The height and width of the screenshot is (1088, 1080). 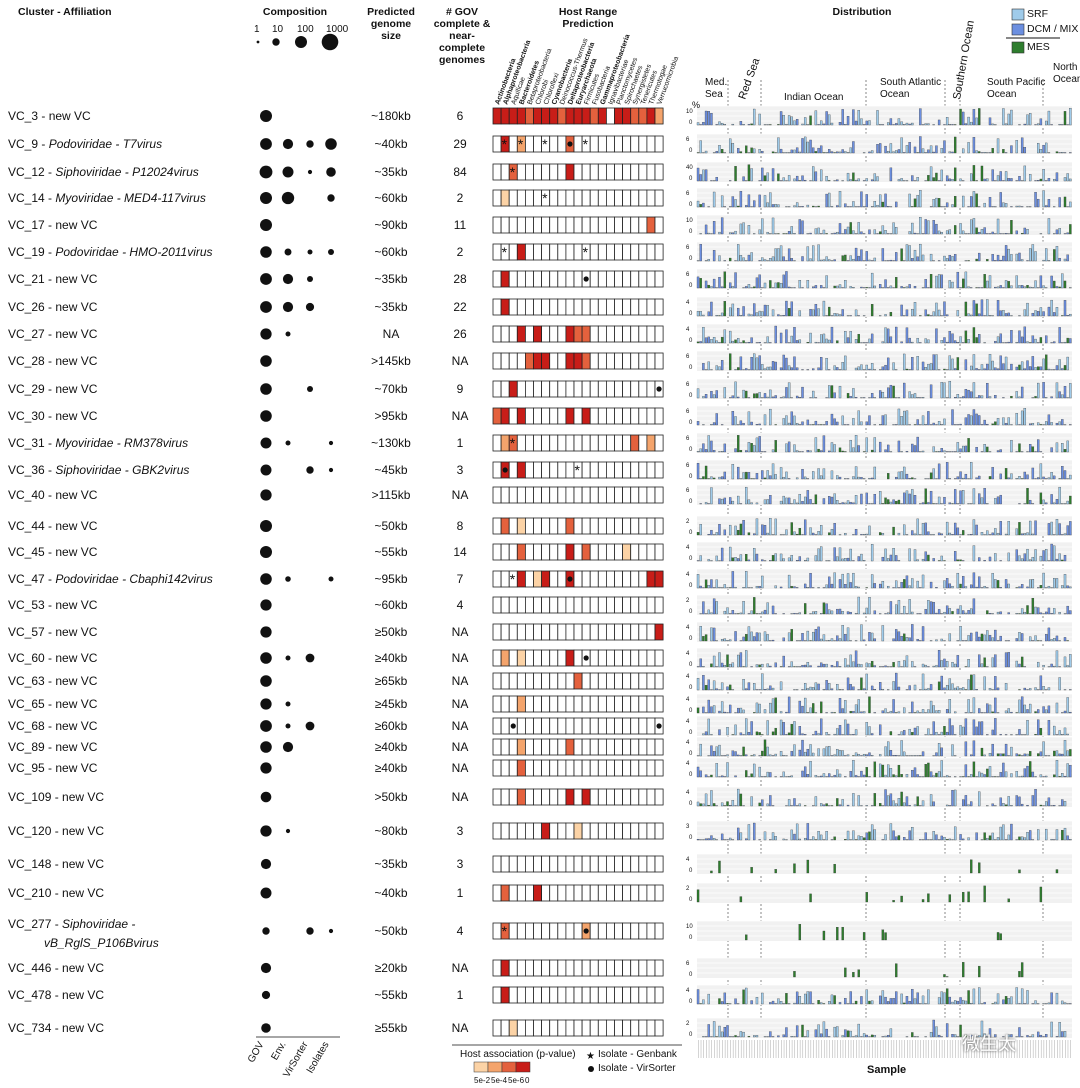 I want to click on genome-size-value: >95kb, so click(x=391, y=416).